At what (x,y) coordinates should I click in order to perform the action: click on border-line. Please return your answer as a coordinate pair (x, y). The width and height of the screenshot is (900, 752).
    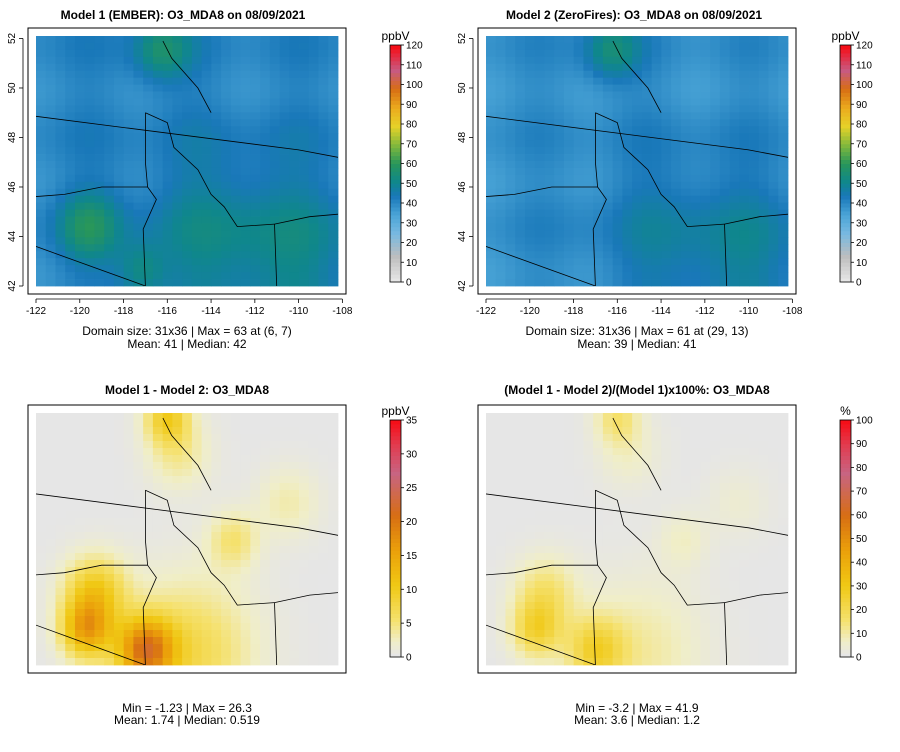
    Looking at the image, I should click on (660, 547).